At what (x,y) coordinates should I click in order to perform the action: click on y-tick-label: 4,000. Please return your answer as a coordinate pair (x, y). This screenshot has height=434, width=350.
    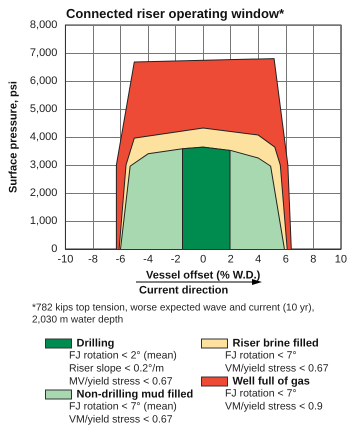
    Looking at the image, I should click on (44, 137).